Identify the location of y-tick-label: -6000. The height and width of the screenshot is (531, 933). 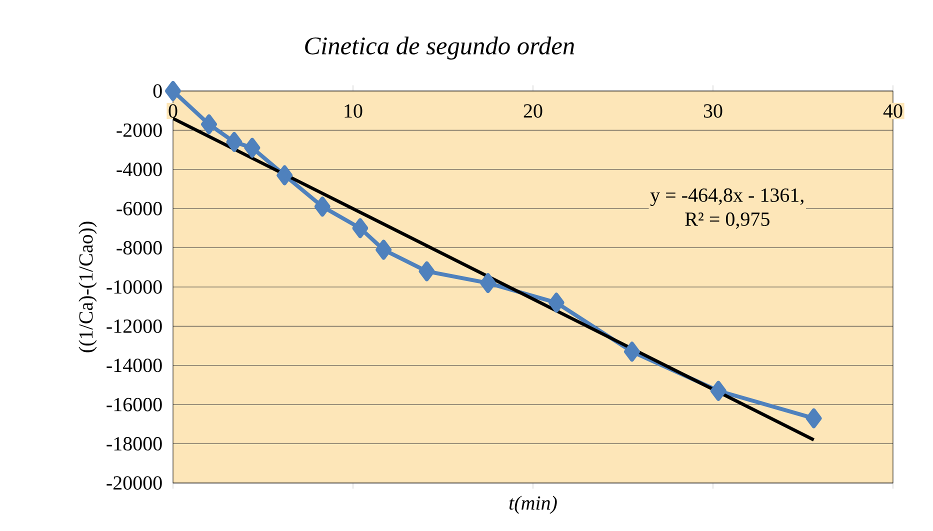
(139, 209).